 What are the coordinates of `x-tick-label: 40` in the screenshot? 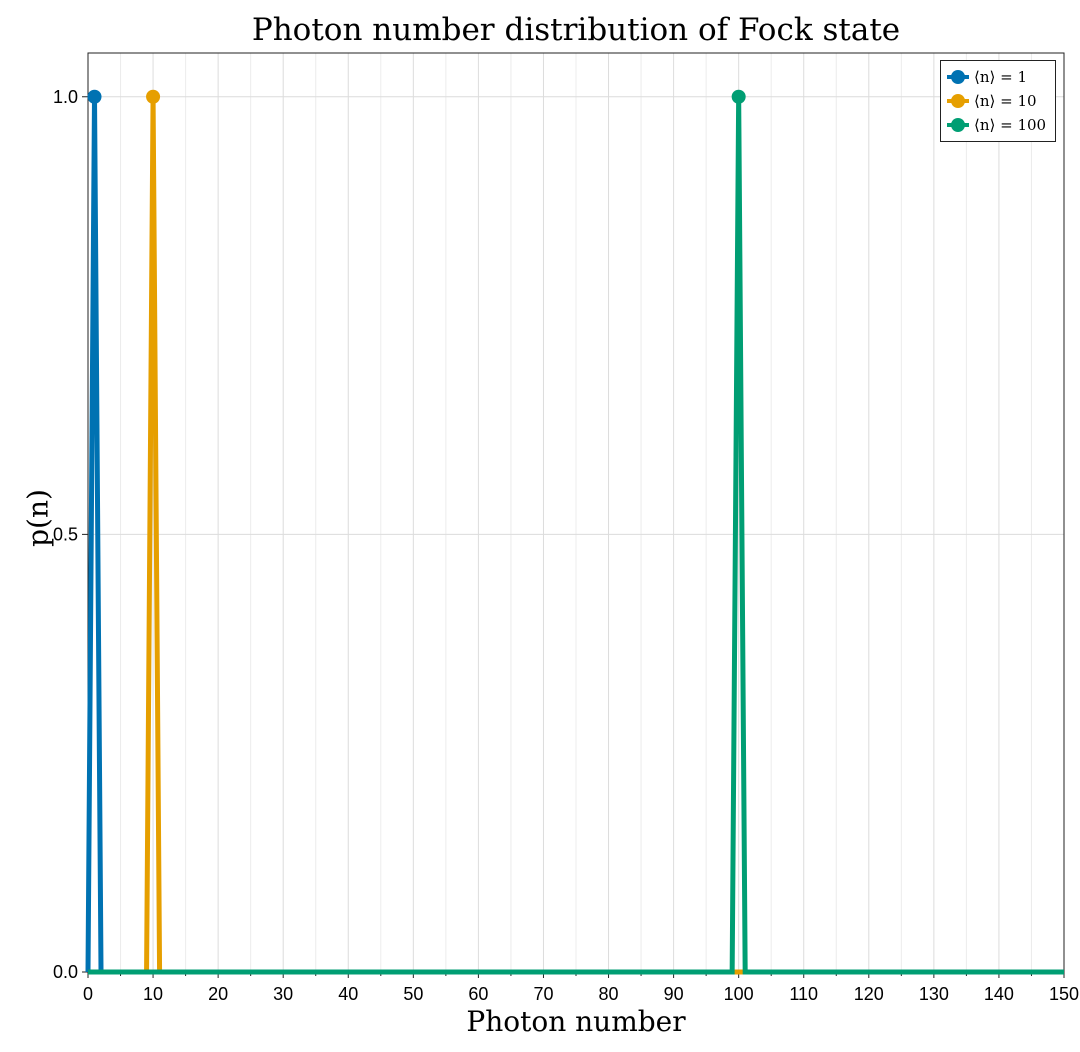 It's located at (348, 994).